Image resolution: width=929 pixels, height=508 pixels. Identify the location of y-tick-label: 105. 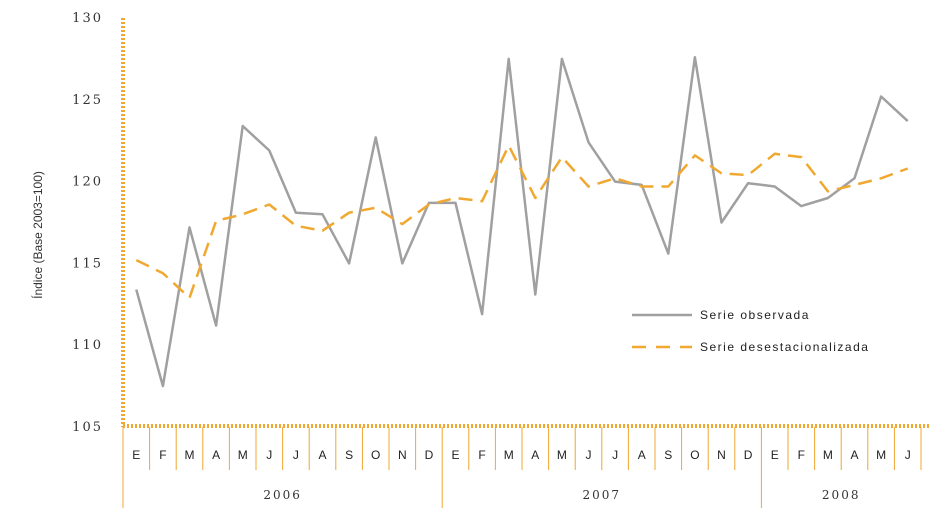
(87, 427).